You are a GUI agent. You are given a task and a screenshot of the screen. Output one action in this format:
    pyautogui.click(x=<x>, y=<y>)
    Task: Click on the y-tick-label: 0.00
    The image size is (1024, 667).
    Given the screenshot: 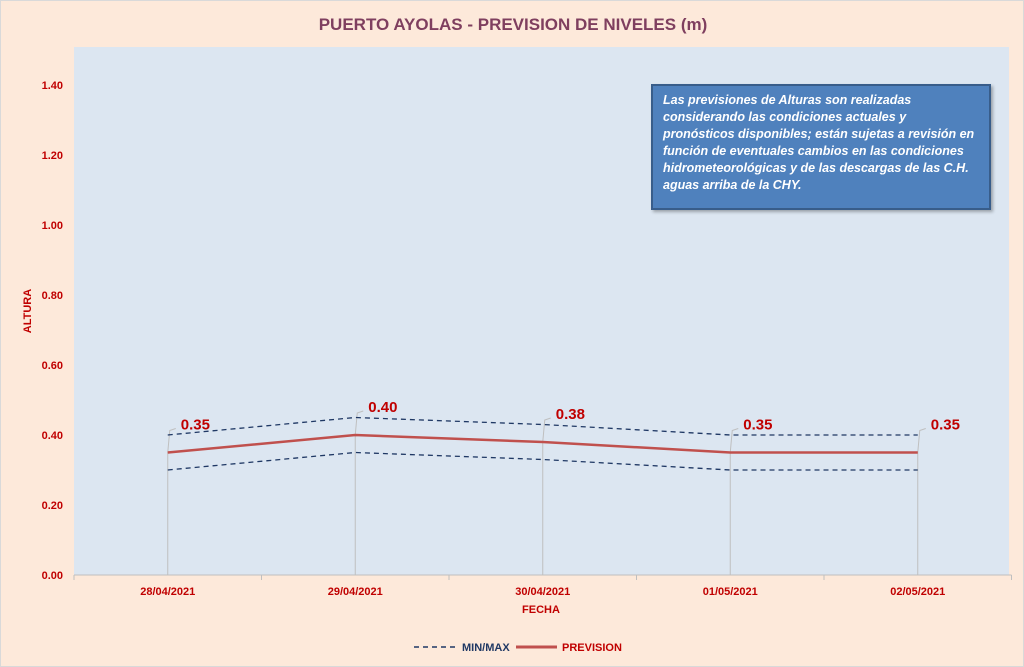 What is the action you would take?
    pyautogui.click(x=52, y=576)
    